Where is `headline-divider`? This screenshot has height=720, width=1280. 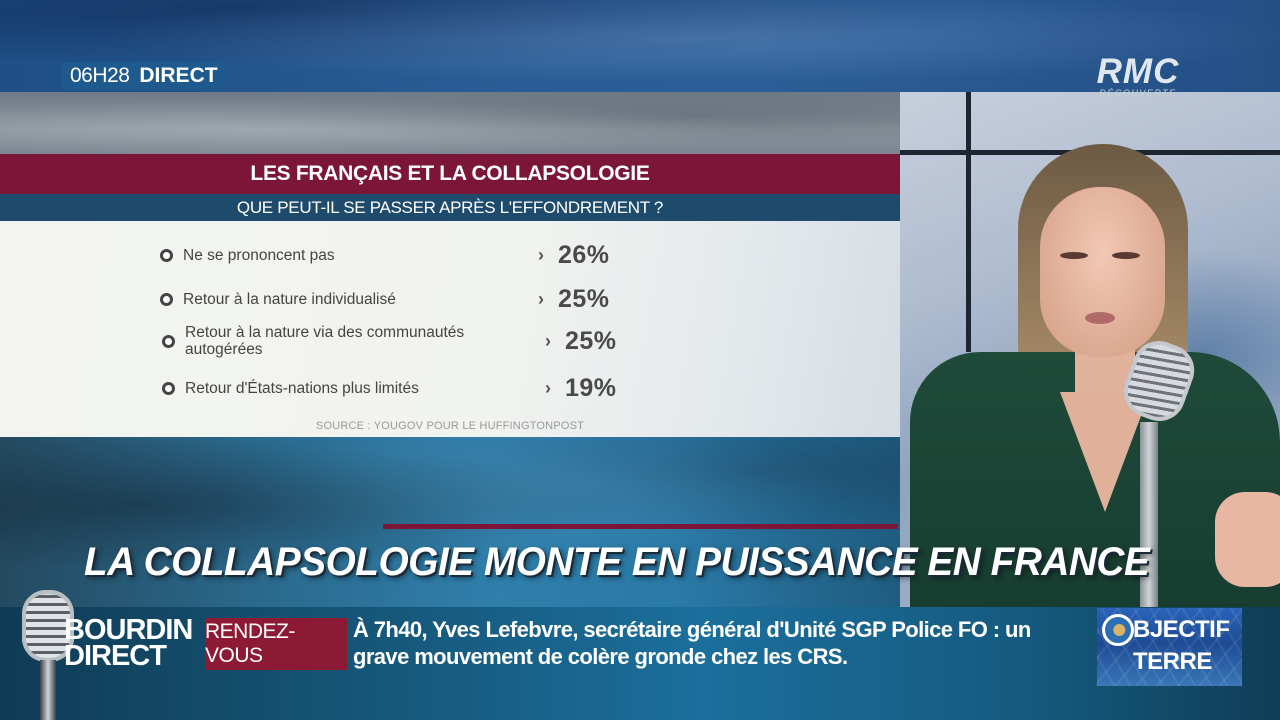
headline-divider is located at coordinates (640, 526).